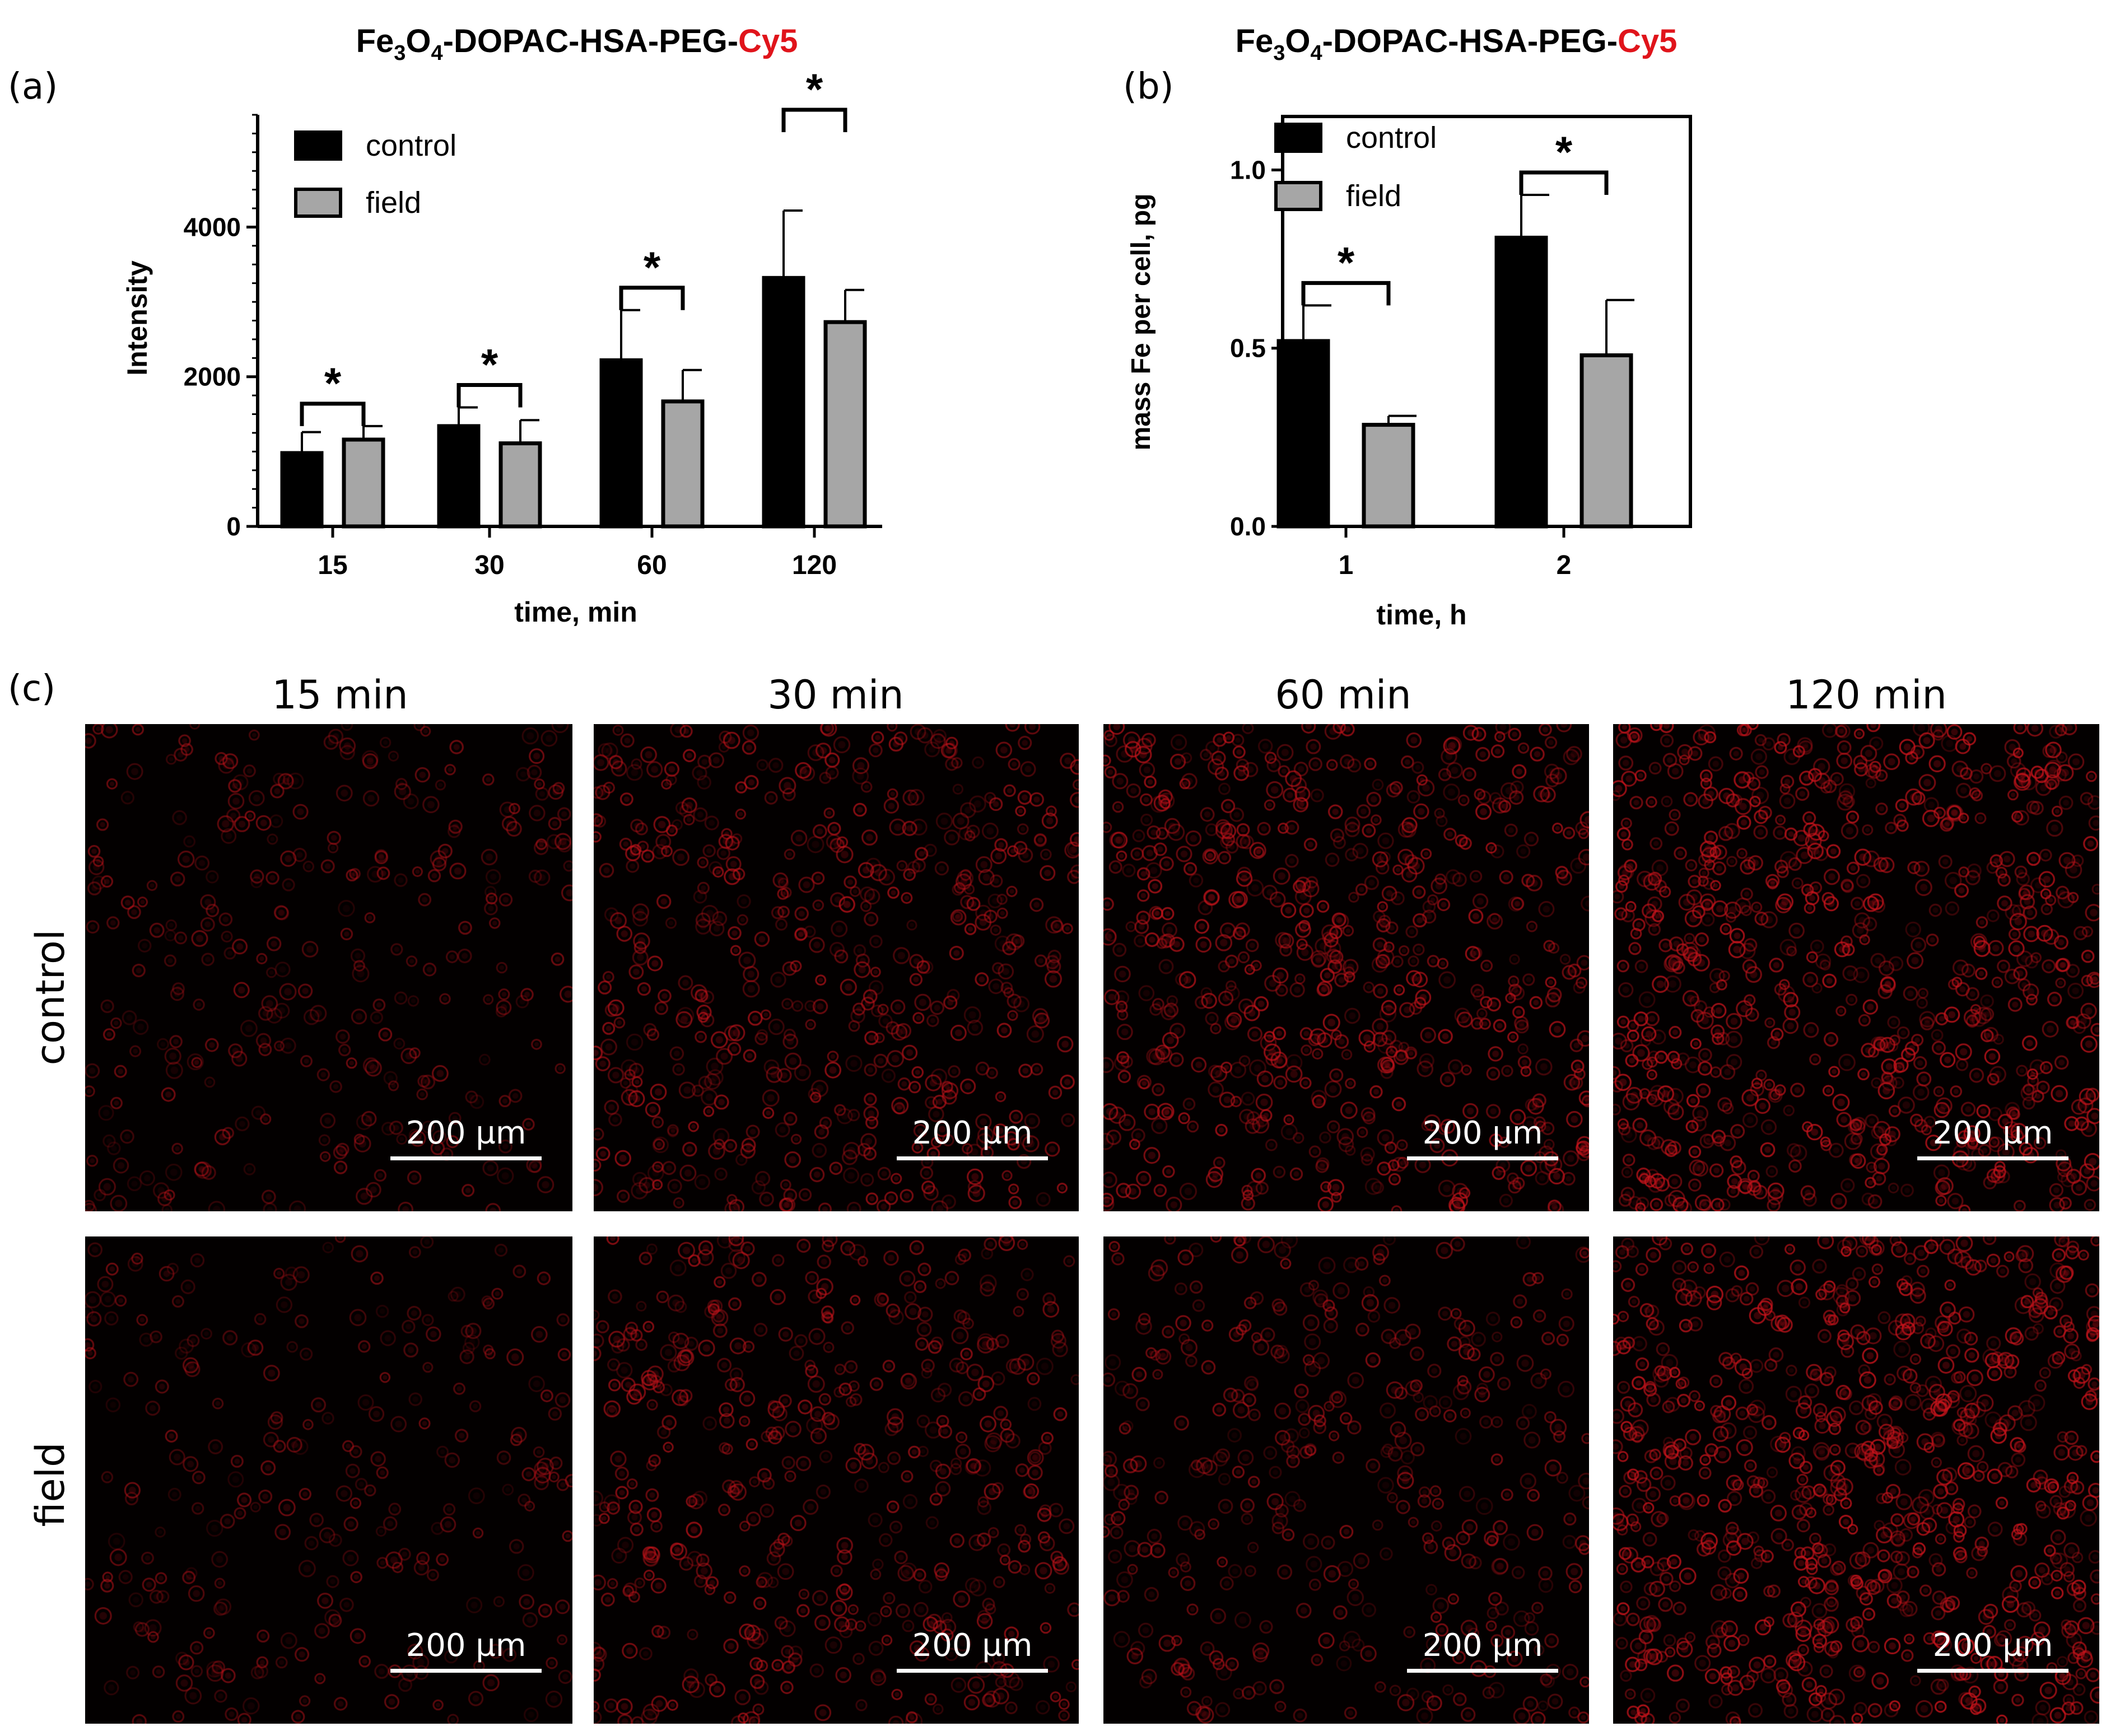 This screenshot has width=2106, height=1736. Describe the element at coordinates (1141, 323) in the screenshot. I see `y-axis-label: mass Fe per cell, pg` at that location.